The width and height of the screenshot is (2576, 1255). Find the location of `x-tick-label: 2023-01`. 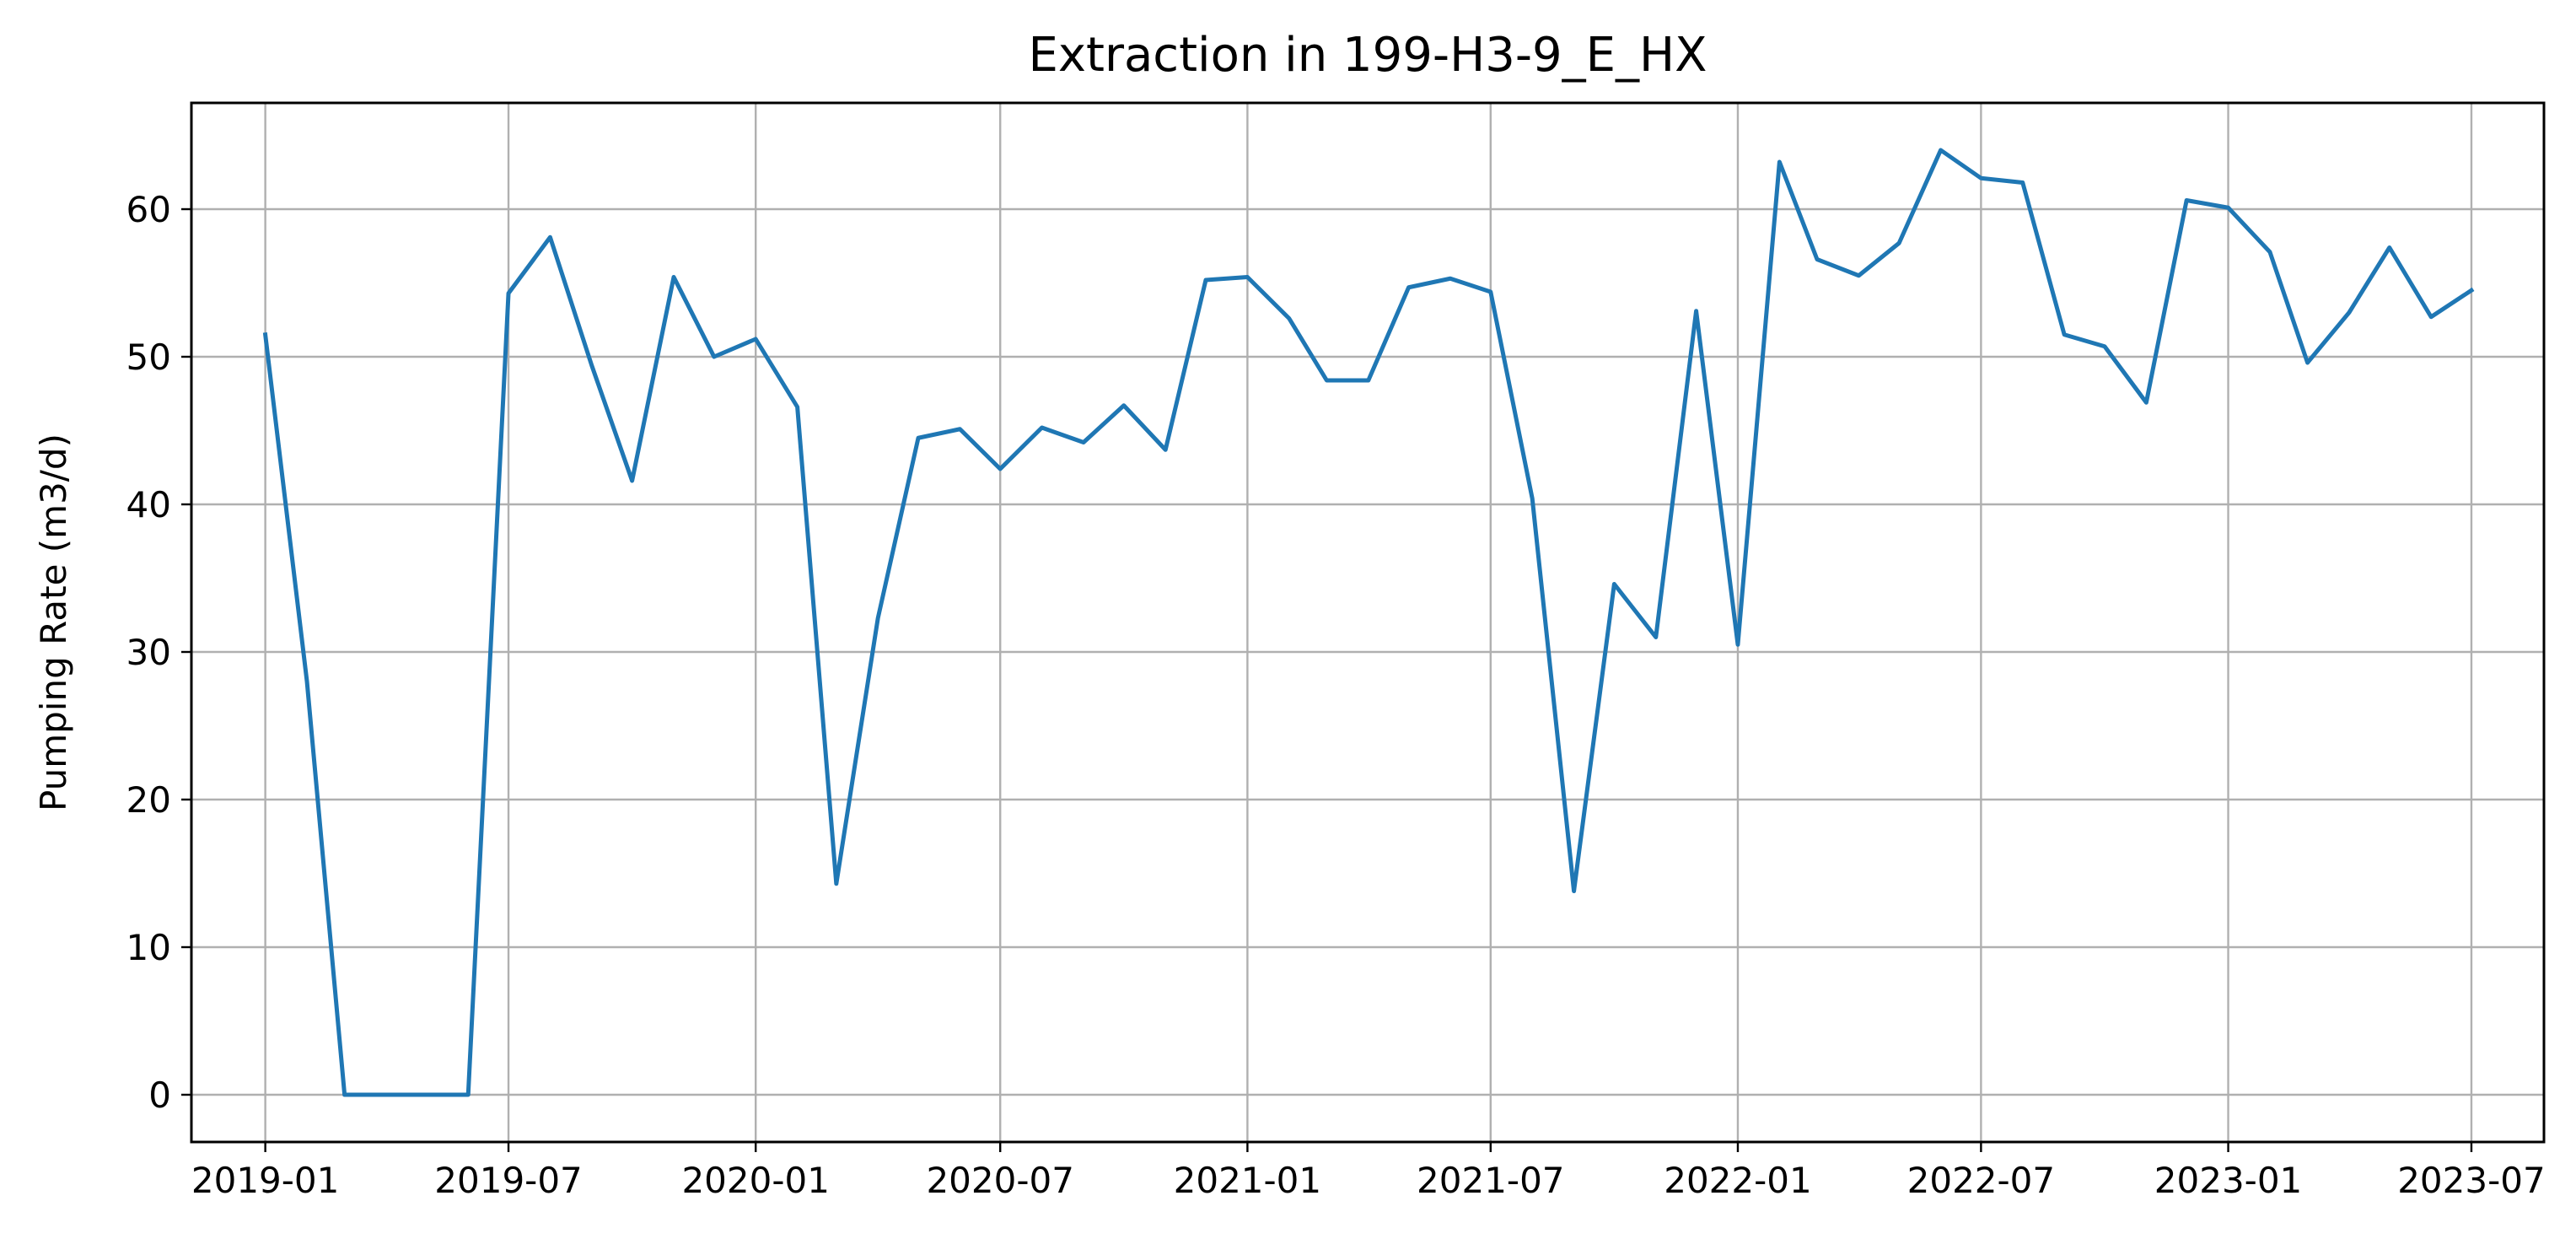

x-tick-label: 2023-01 is located at coordinates (2228, 1180).